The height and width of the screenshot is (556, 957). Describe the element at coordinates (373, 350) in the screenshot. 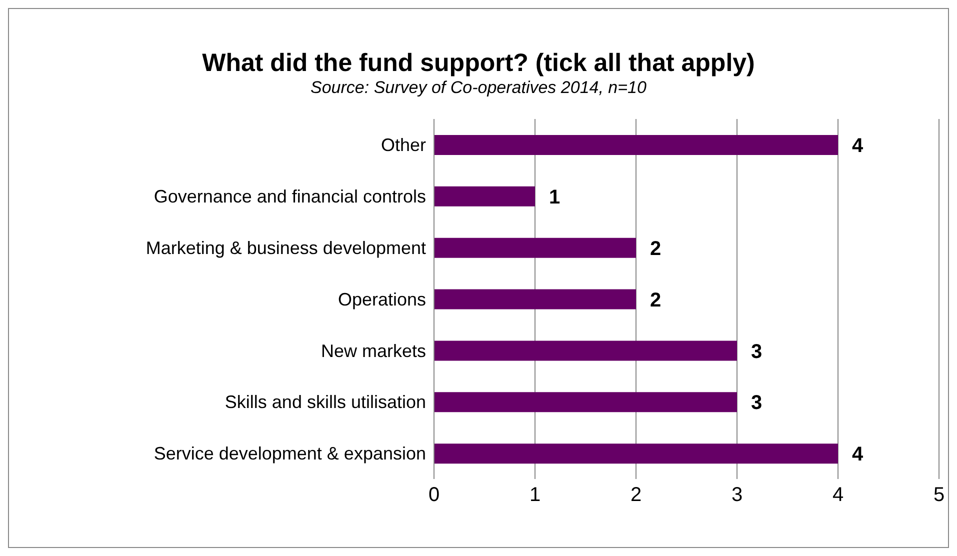

I see `y-tick-label: New markets` at that location.